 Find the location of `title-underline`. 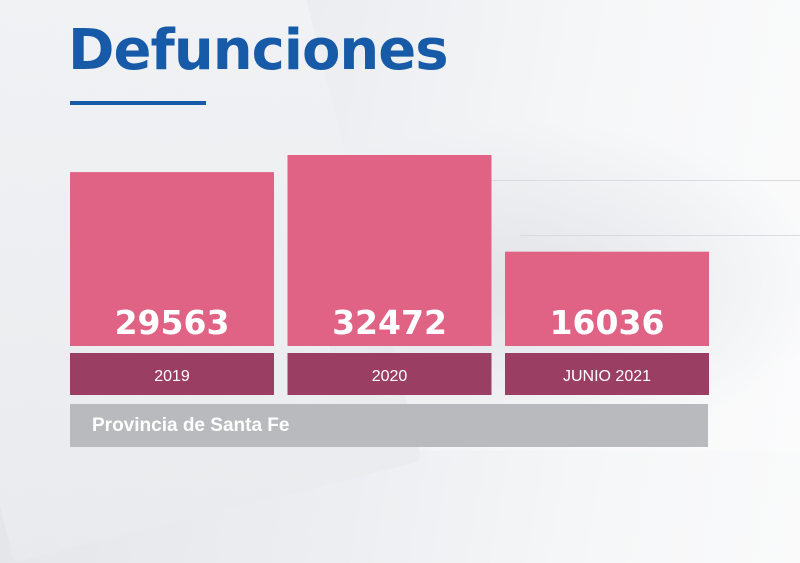

title-underline is located at coordinates (138, 103).